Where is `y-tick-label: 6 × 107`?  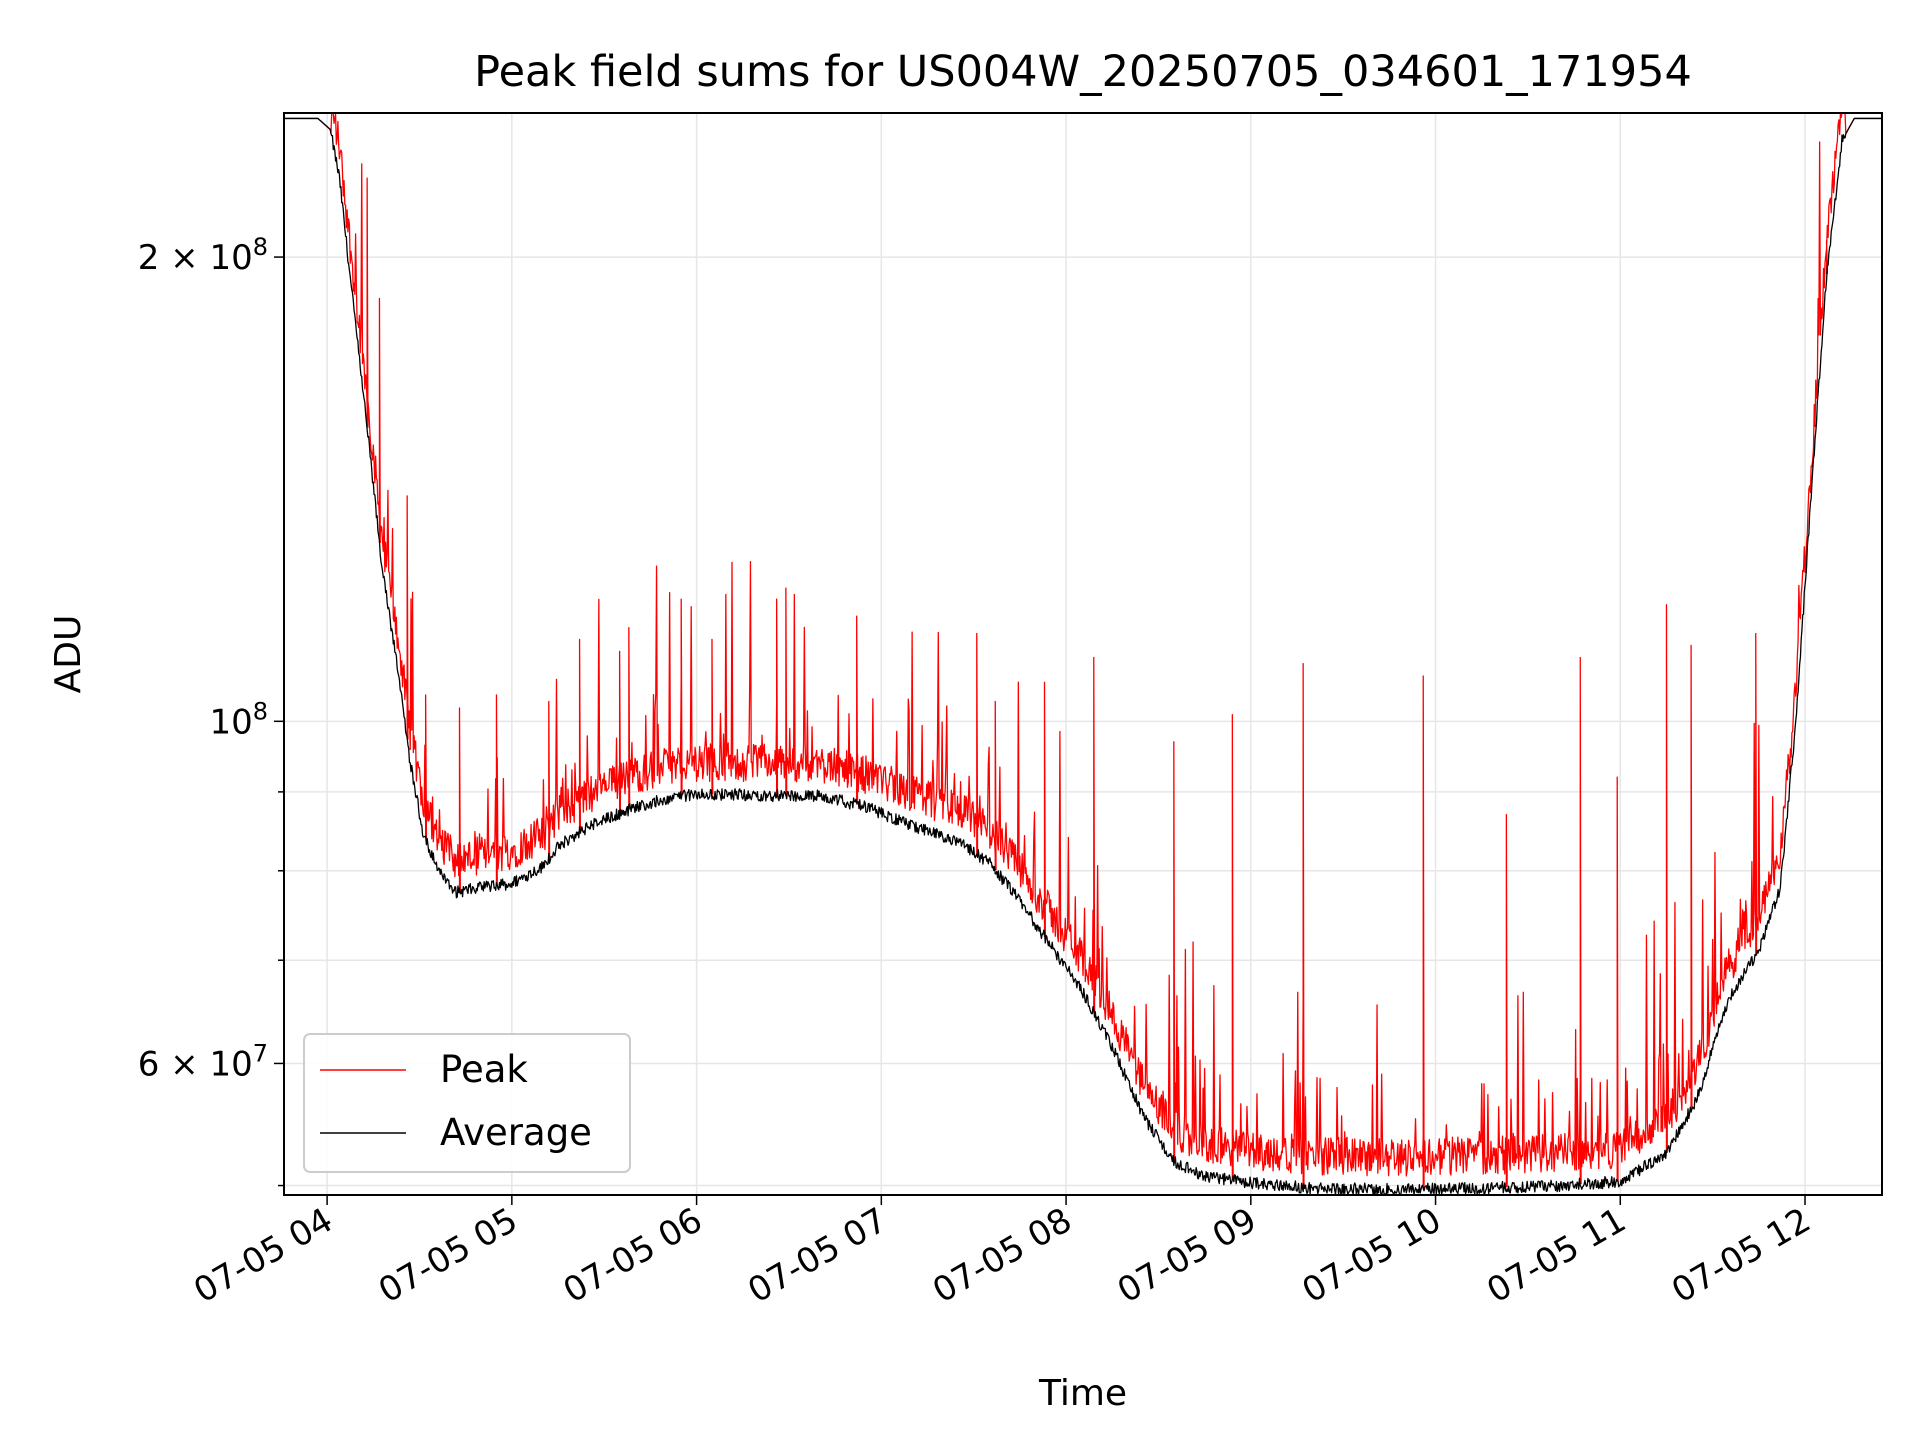
y-tick-label: 6 × 107 is located at coordinates (203, 1061).